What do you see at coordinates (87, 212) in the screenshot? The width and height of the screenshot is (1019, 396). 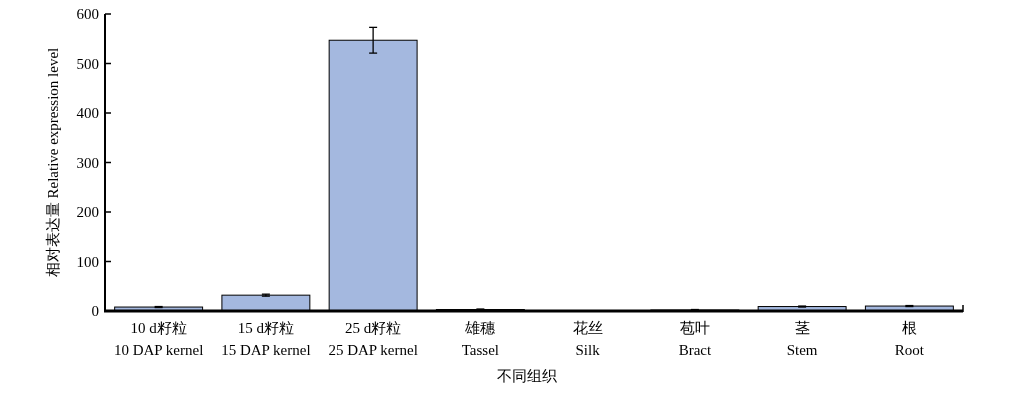 I see `y-tick-label: 200` at bounding box center [87, 212].